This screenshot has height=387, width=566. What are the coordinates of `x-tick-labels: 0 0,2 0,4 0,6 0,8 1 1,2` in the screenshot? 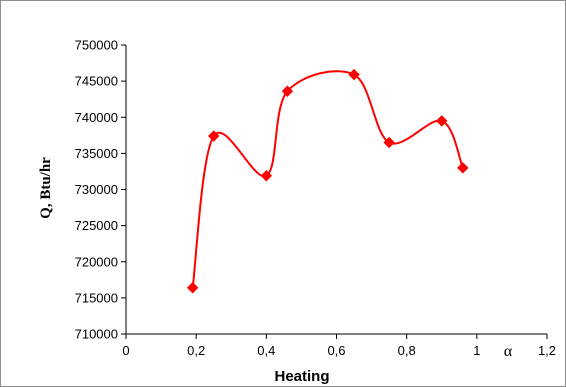 It's located at (339, 350).